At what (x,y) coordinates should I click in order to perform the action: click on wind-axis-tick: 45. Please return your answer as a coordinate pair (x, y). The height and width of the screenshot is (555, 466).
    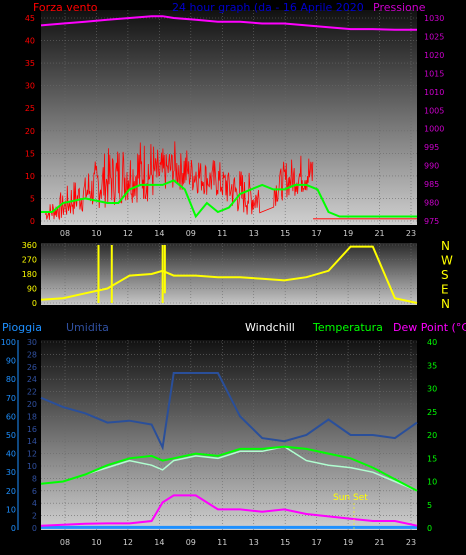
    Looking at the image, I should click on (30, 18).